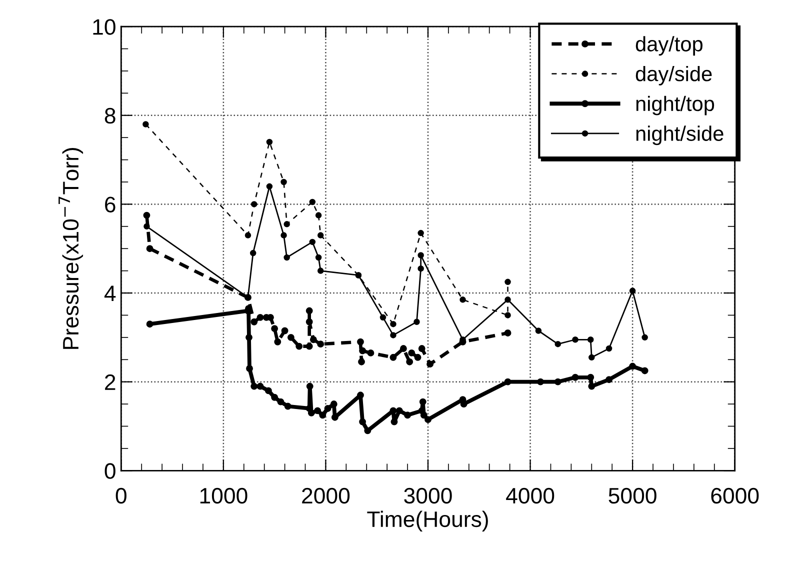 The width and height of the screenshot is (797, 565). I want to click on y-axis-title: Pressure(x10$^{−7}$Torr), so click(71, 248).